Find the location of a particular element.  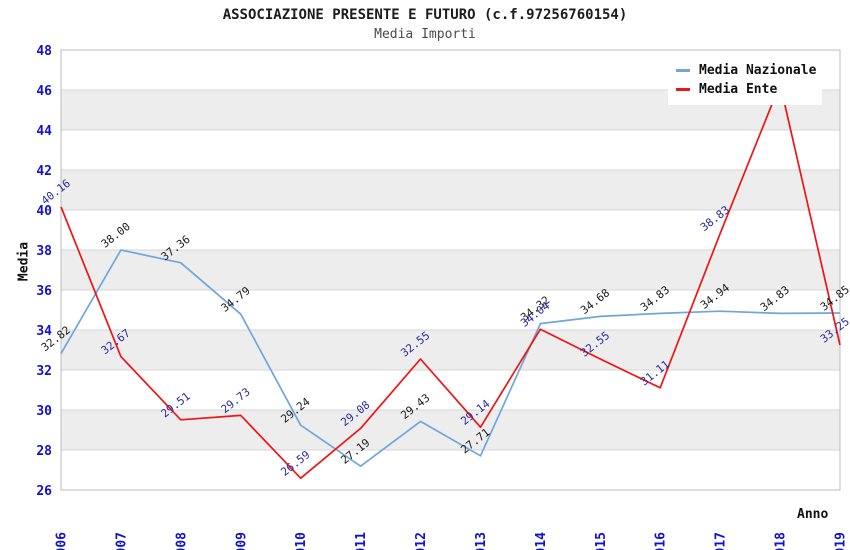

legend-label: Media Ente is located at coordinates (738, 89).